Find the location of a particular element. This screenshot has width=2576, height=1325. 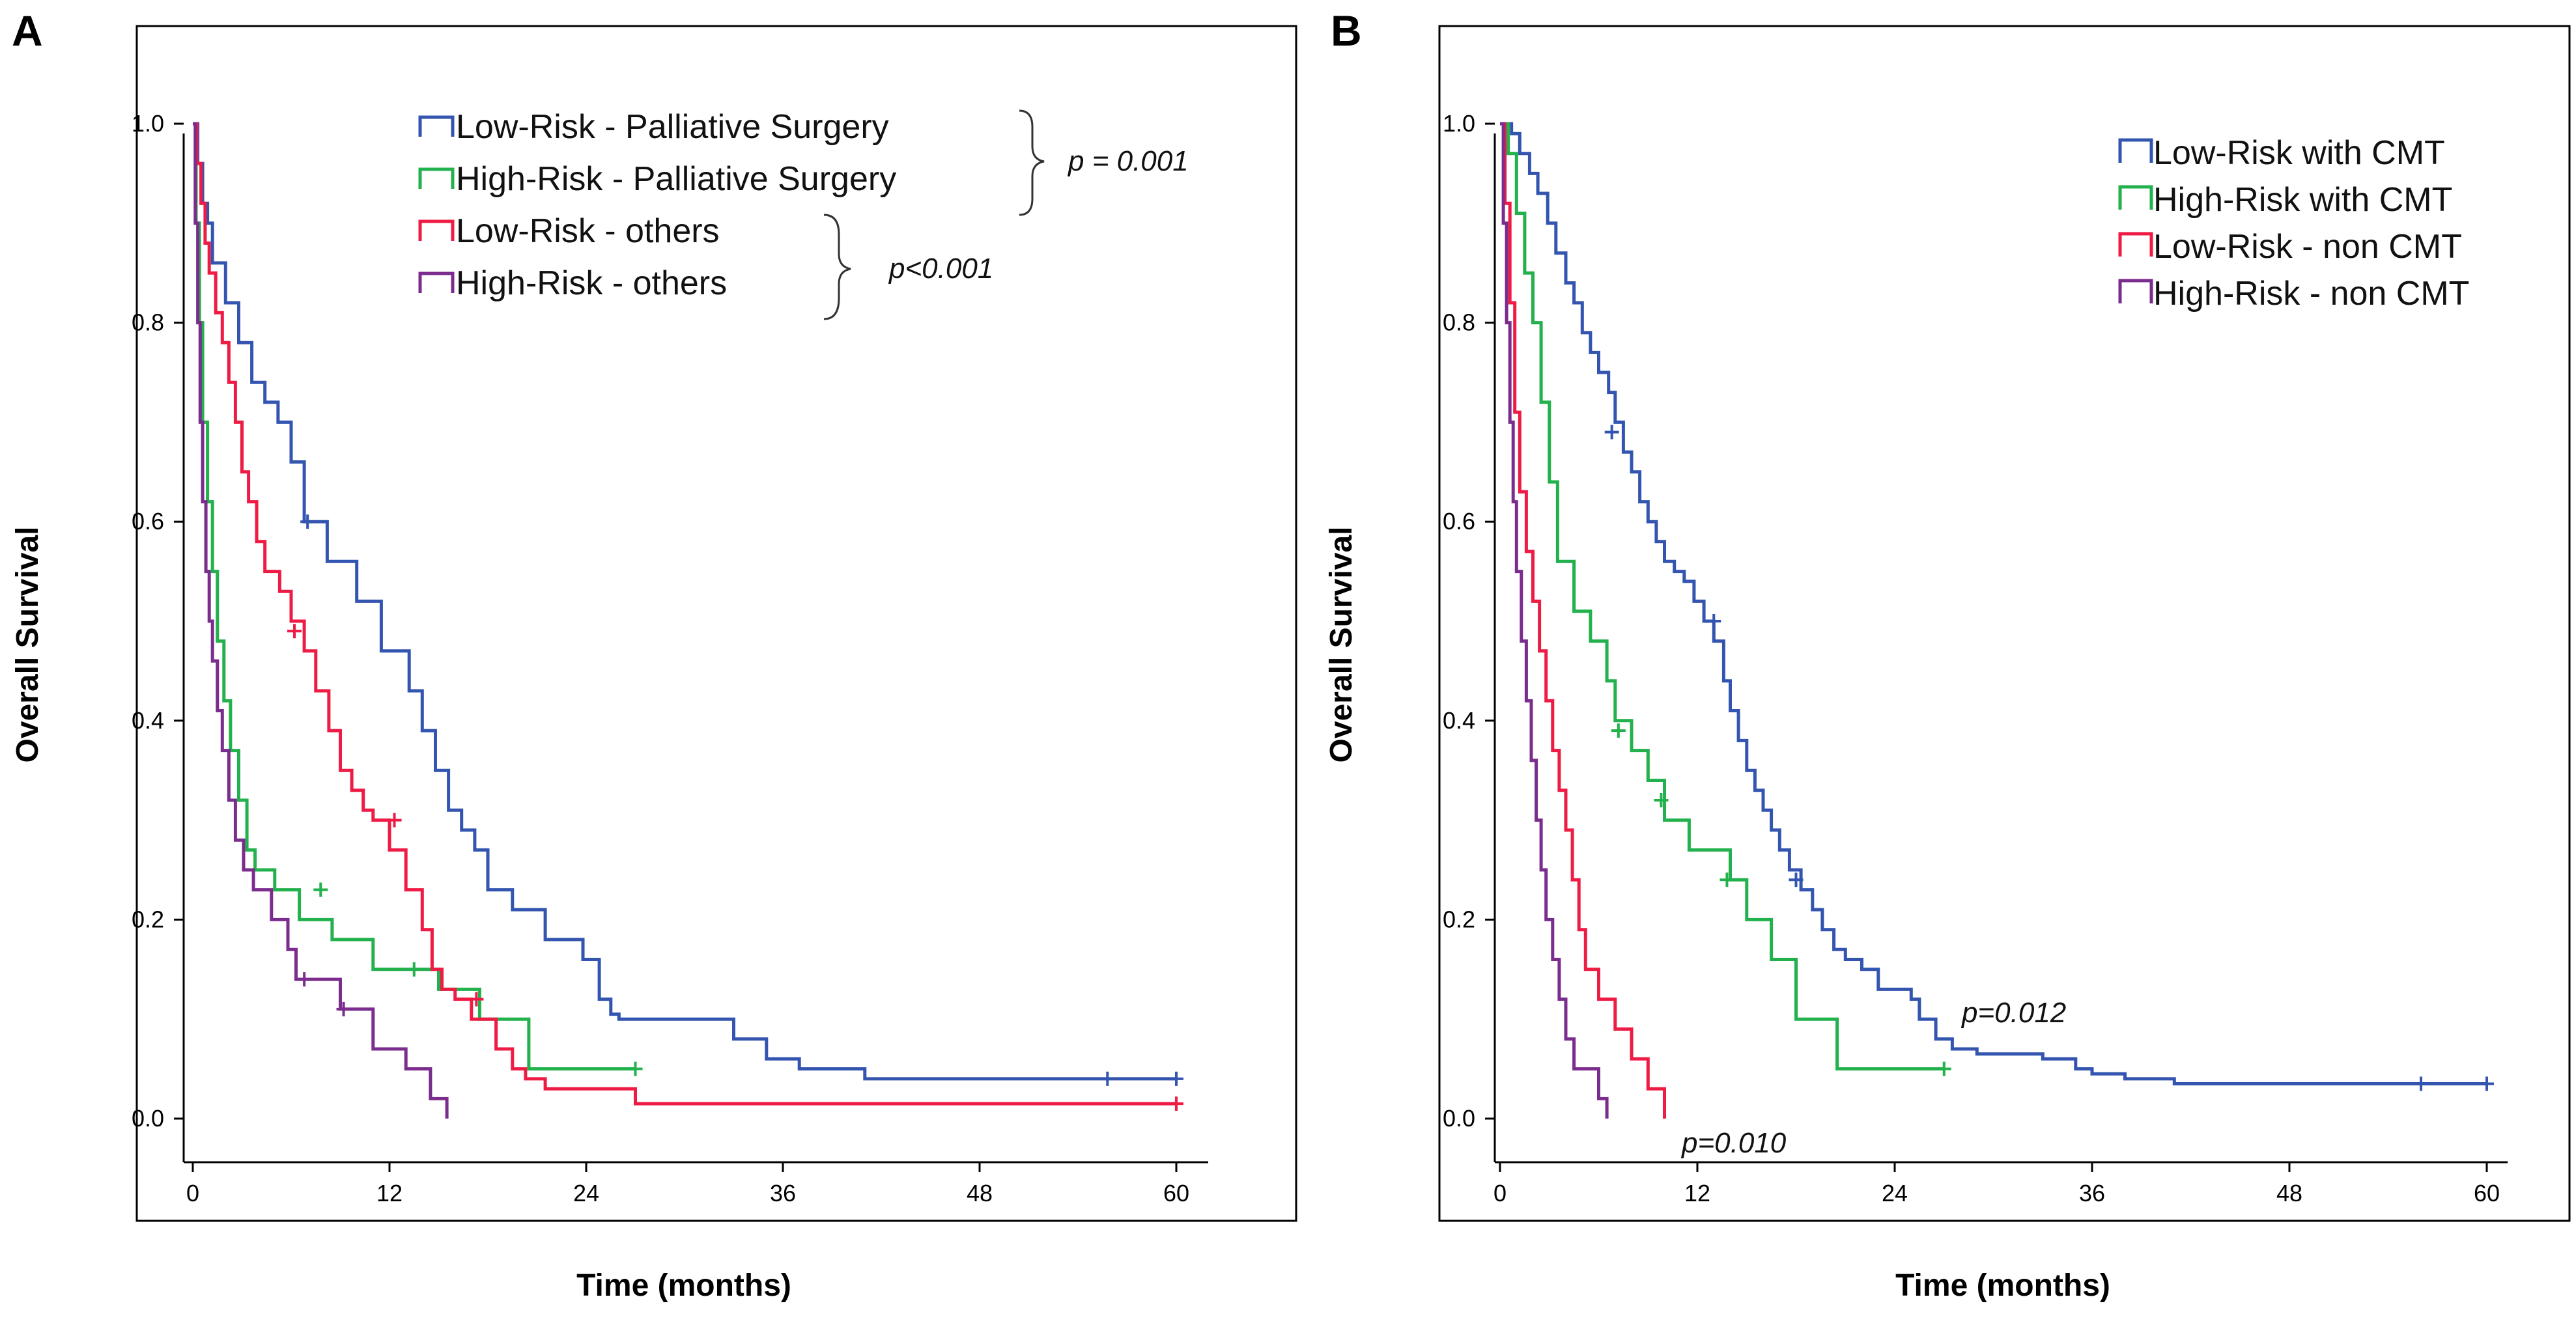

km-curve-low-risk-non-cmt is located at coordinates (1583, 620).